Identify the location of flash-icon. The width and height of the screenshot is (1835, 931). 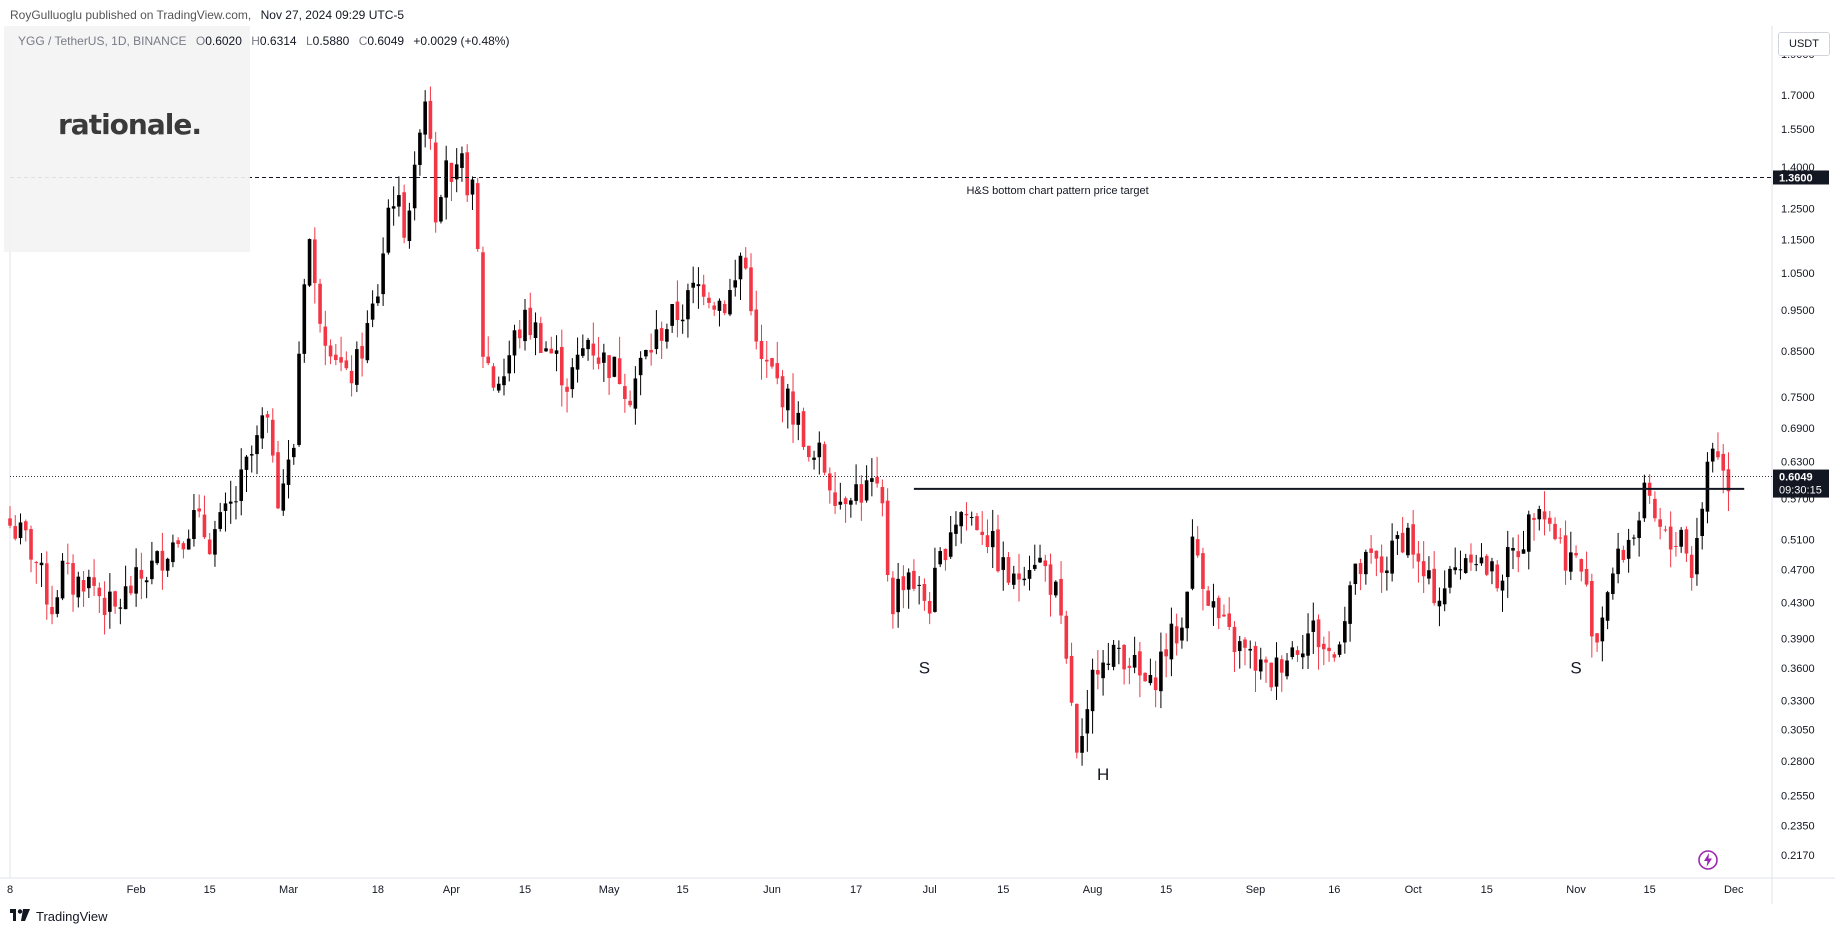
(1708, 860).